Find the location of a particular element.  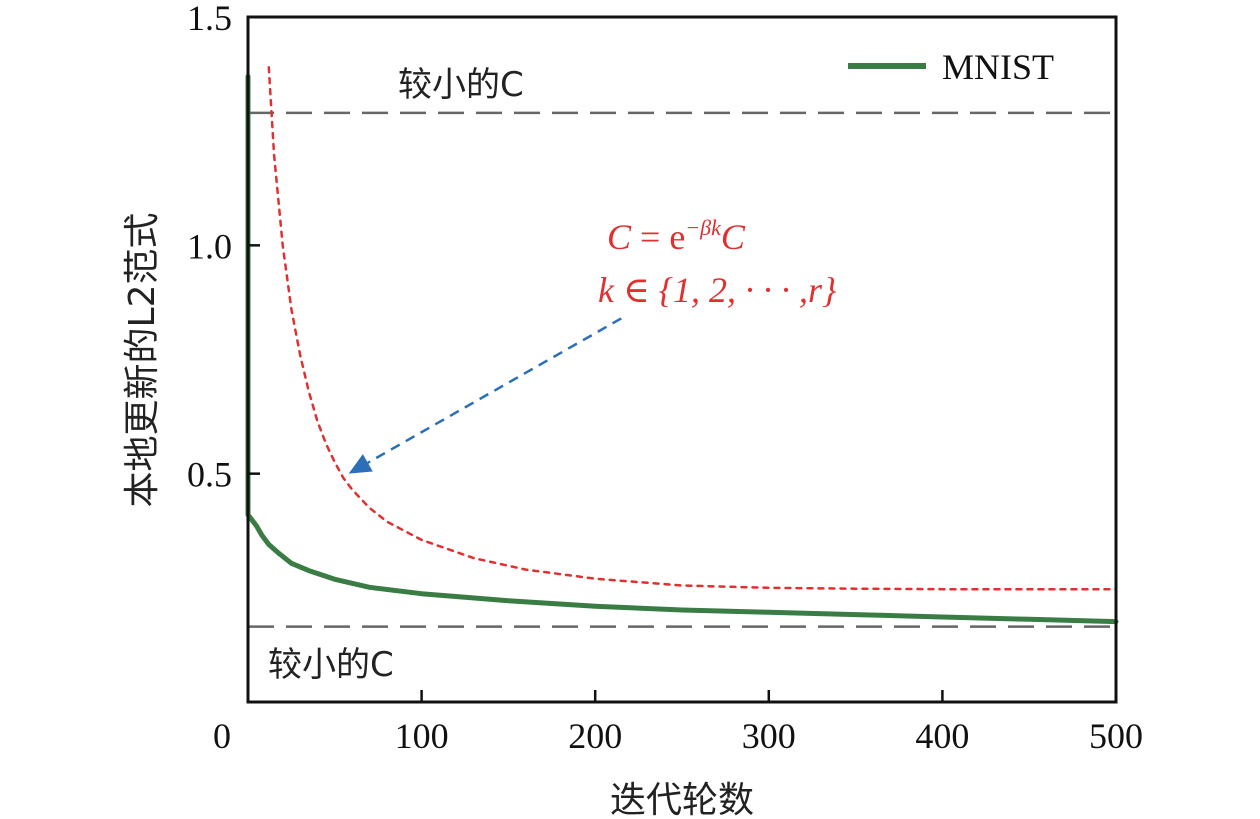

reference-label-lower-text: 较小的C is located at coordinates (331, 665).